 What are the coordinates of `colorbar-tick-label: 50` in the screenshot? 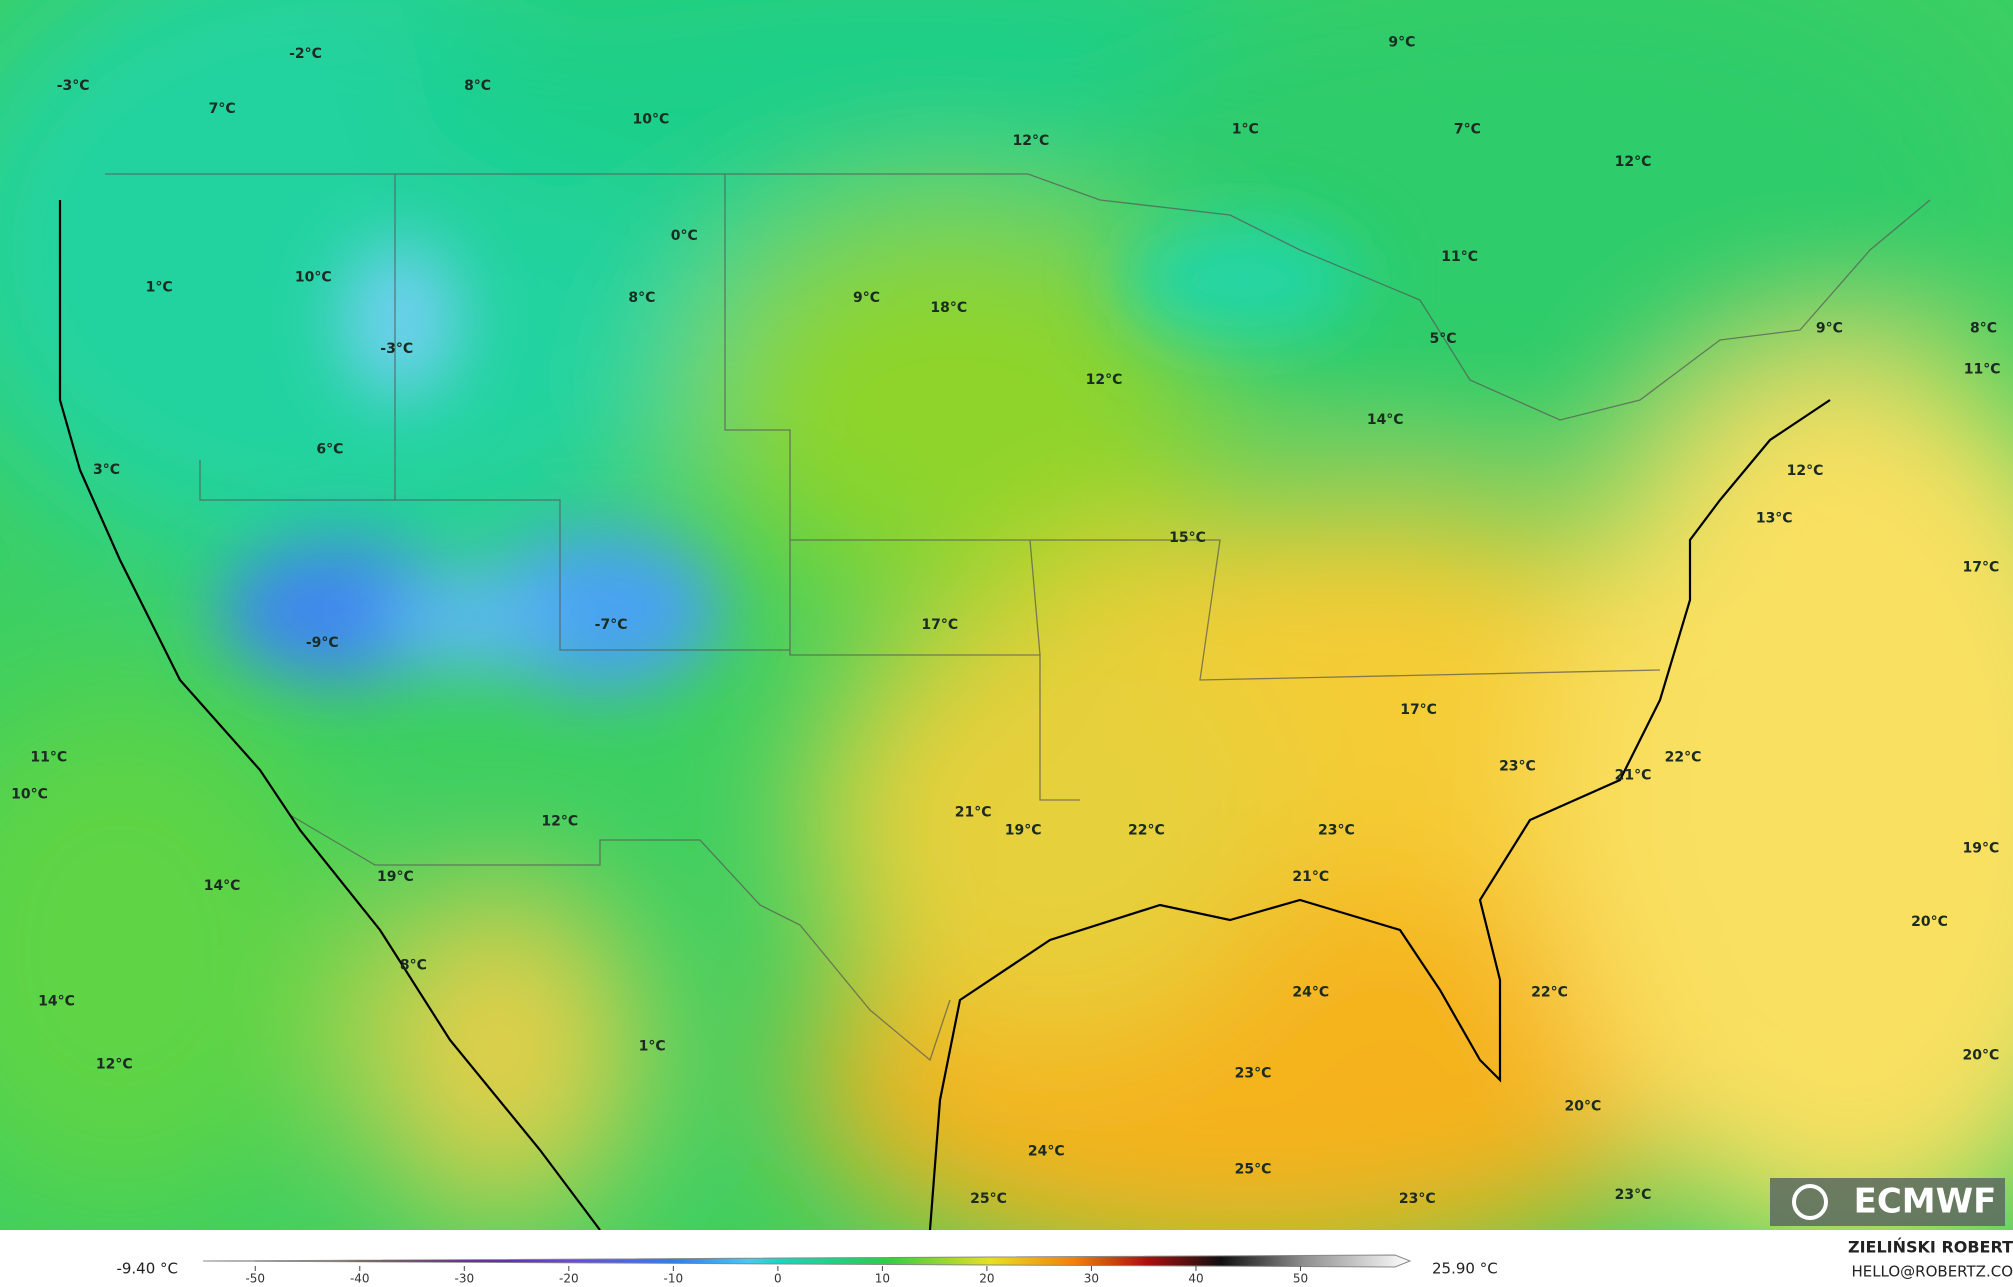 It's located at (1300, 1279).